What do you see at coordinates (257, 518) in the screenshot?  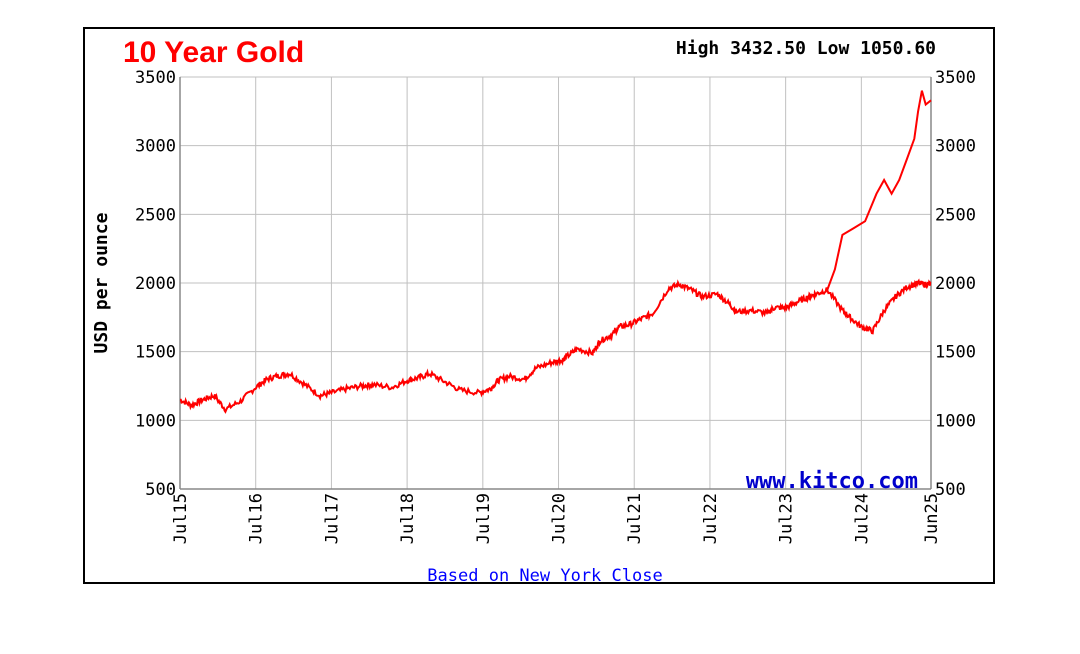 I see `x-tick-label: Jul16` at bounding box center [257, 518].